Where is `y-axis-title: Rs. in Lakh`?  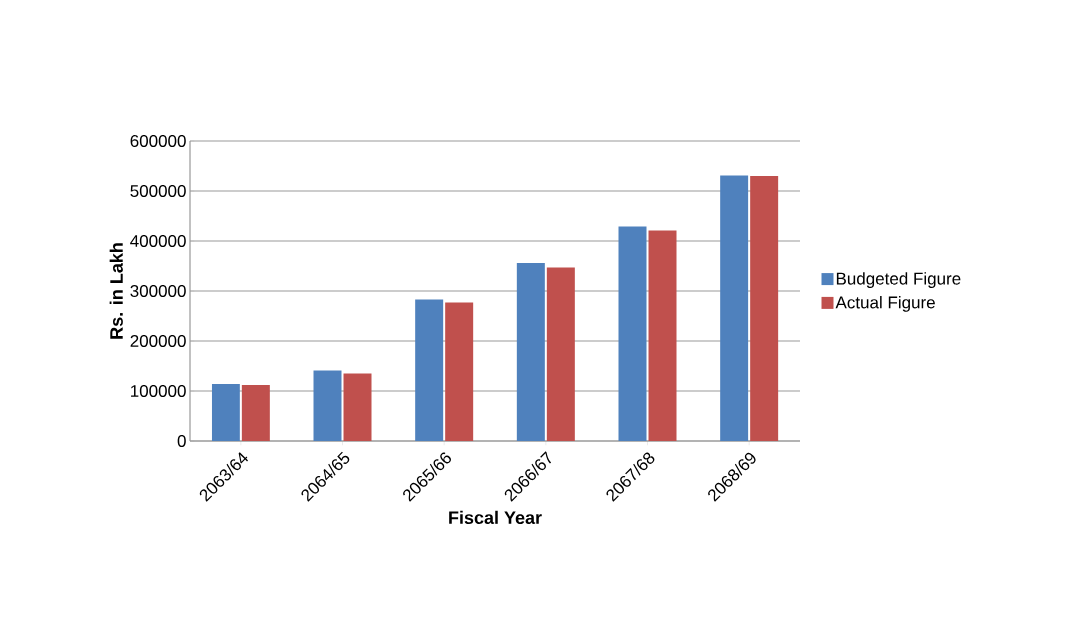
y-axis-title: Rs. in Lakh is located at coordinates (116, 291).